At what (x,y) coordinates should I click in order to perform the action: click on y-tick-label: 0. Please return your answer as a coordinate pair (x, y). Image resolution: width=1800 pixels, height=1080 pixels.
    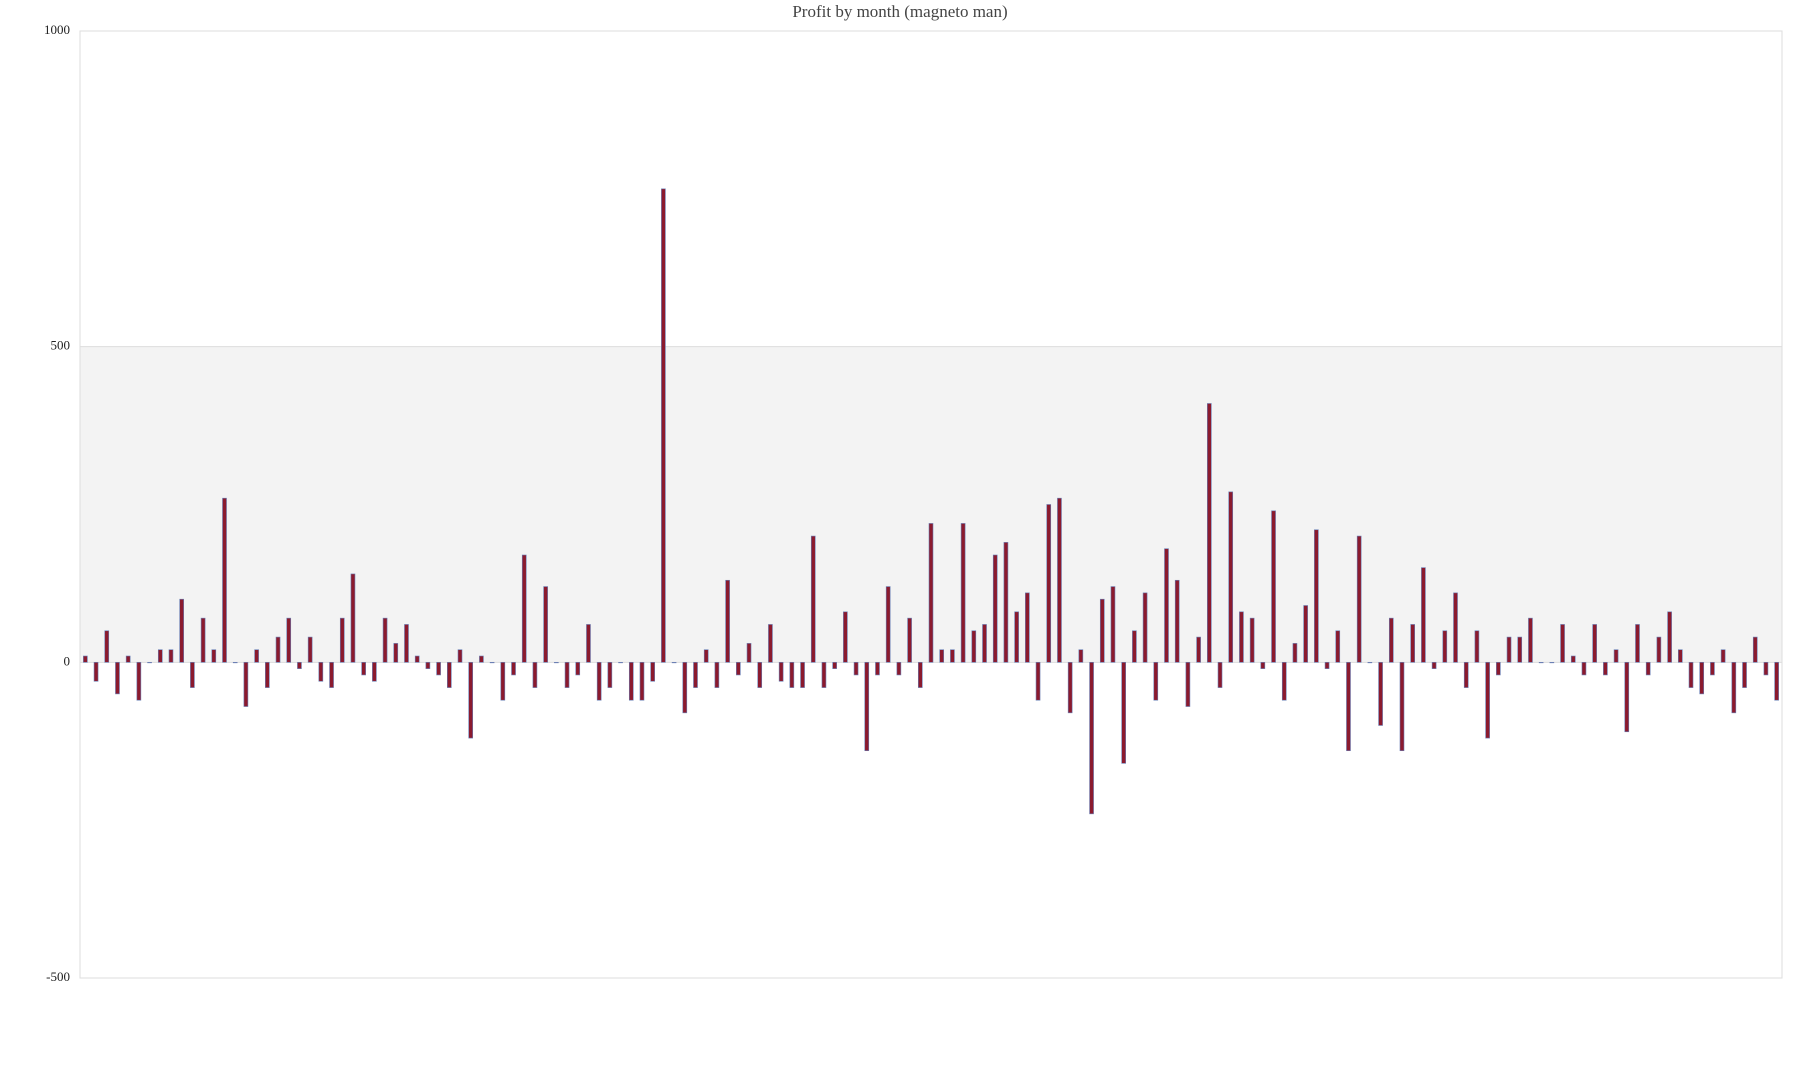
    Looking at the image, I should click on (67, 660).